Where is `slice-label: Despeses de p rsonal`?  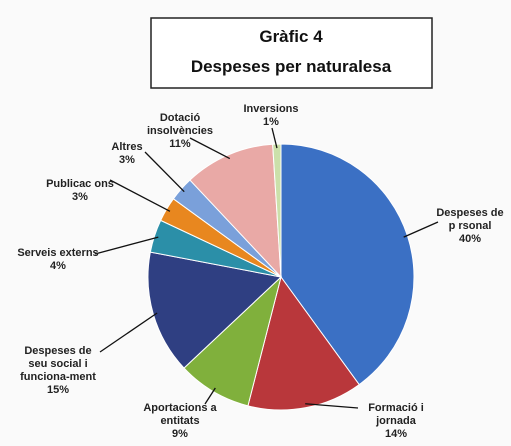
slice-label: Despeses de p rsonal is located at coordinates (469, 219).